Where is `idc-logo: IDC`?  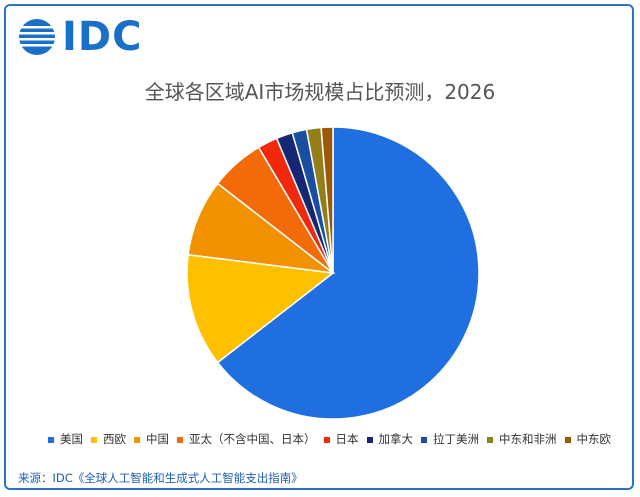 idc-logo: IDC is located at coordinates (80, 37).